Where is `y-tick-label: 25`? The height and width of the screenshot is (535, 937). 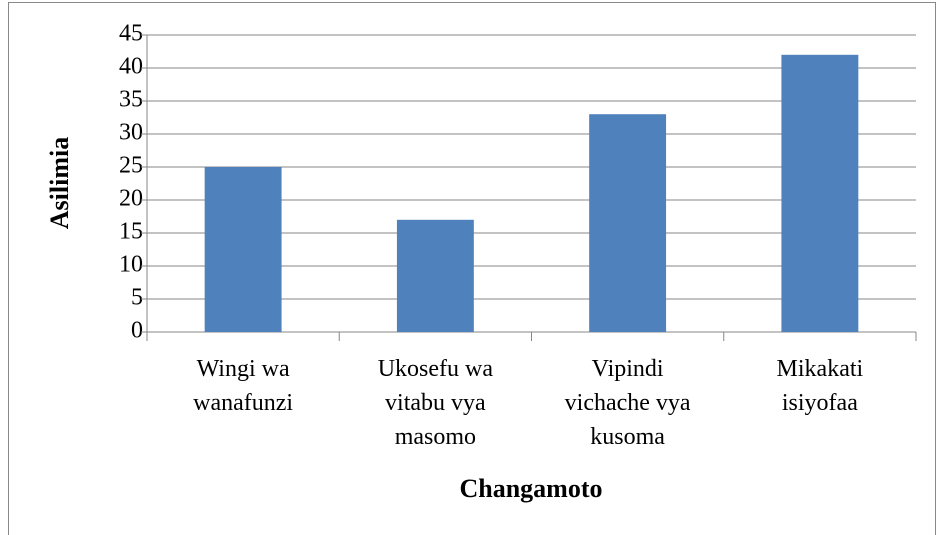
y-tick-label: 25 is located at coordinates (131, 166).